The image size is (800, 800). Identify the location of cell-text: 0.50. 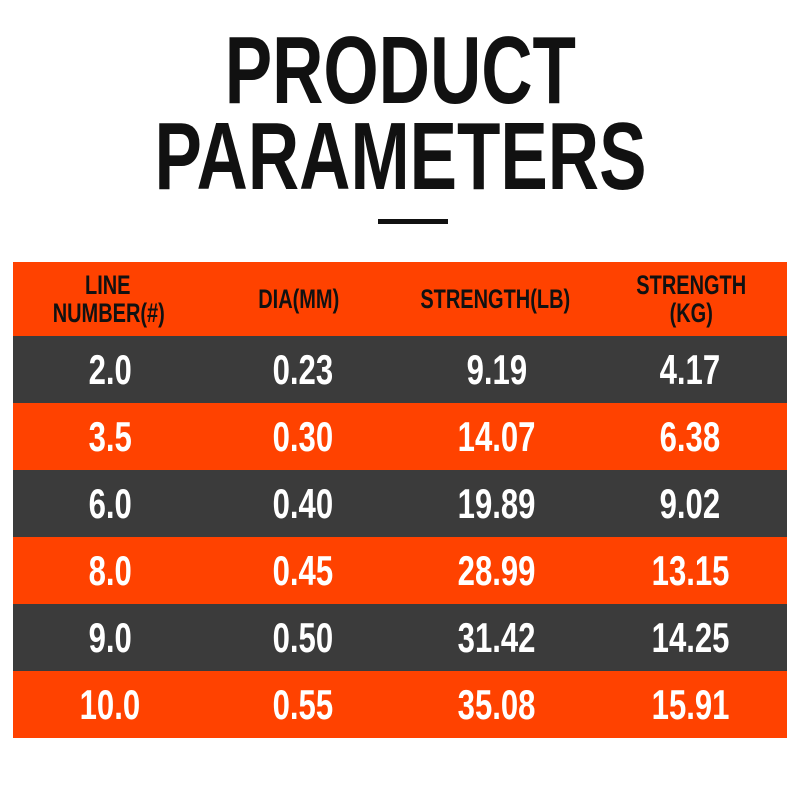
(303, 637).